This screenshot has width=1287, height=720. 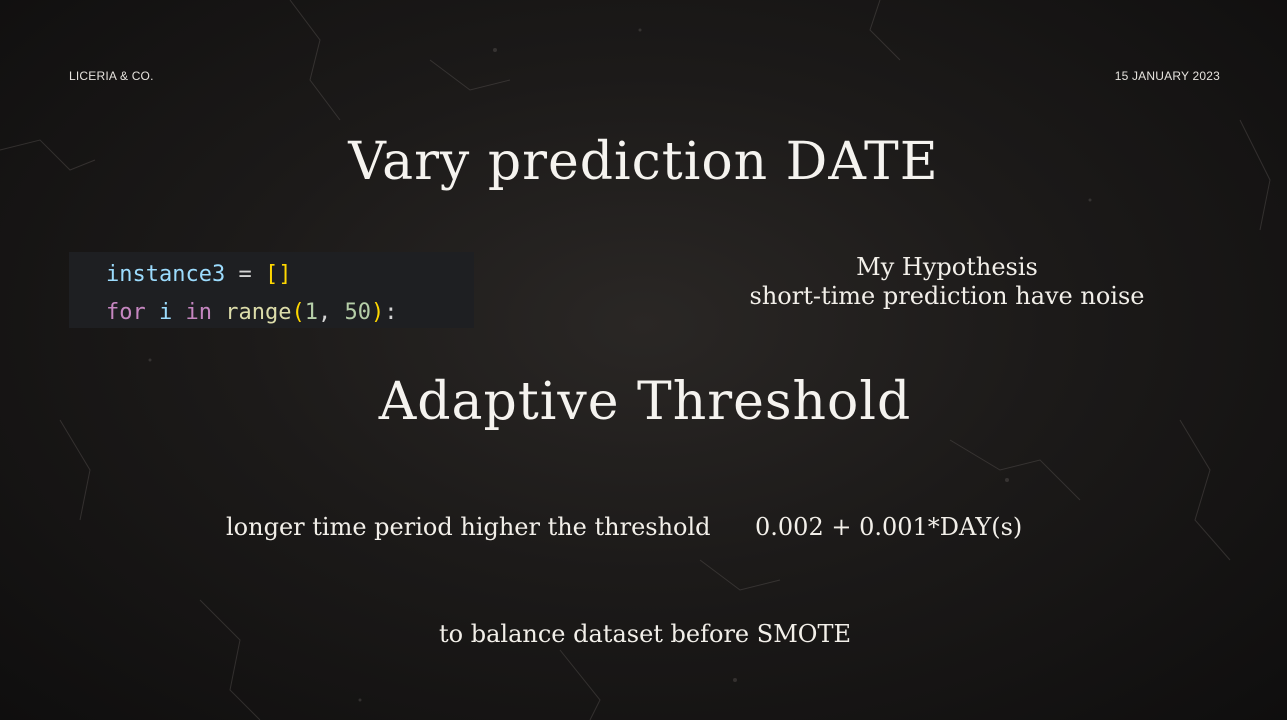 What do you see at coordinates (126, 312) in the screenshot?
I see `code-token: for` at bounding box center [126, 312].